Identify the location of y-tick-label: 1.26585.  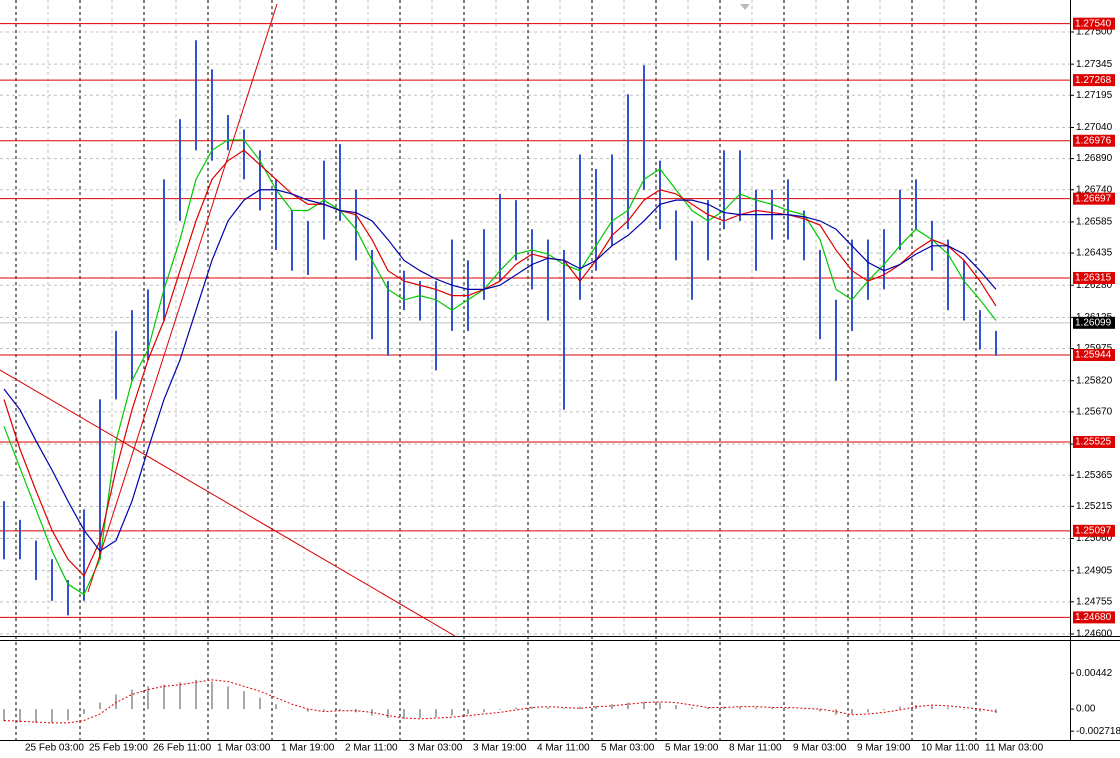
(1094, 222).